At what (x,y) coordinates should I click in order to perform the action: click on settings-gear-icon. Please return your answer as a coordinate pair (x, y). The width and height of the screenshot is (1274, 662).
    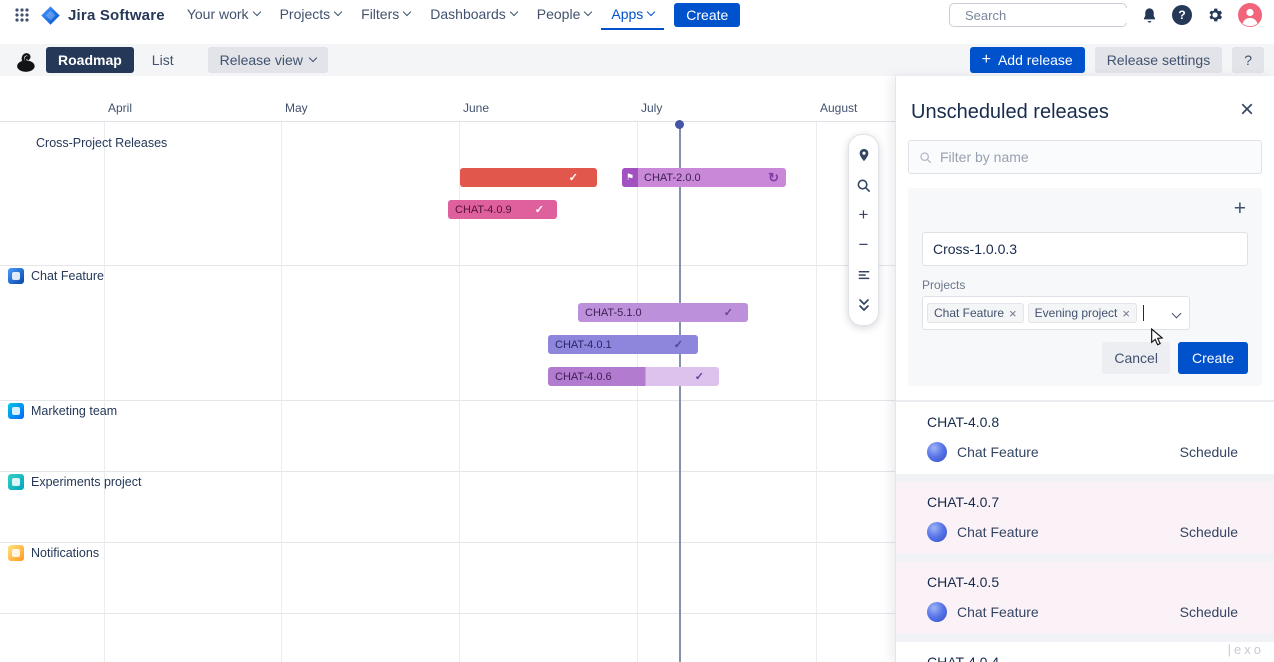
    Looking at the image, I should click on (1215, 15).